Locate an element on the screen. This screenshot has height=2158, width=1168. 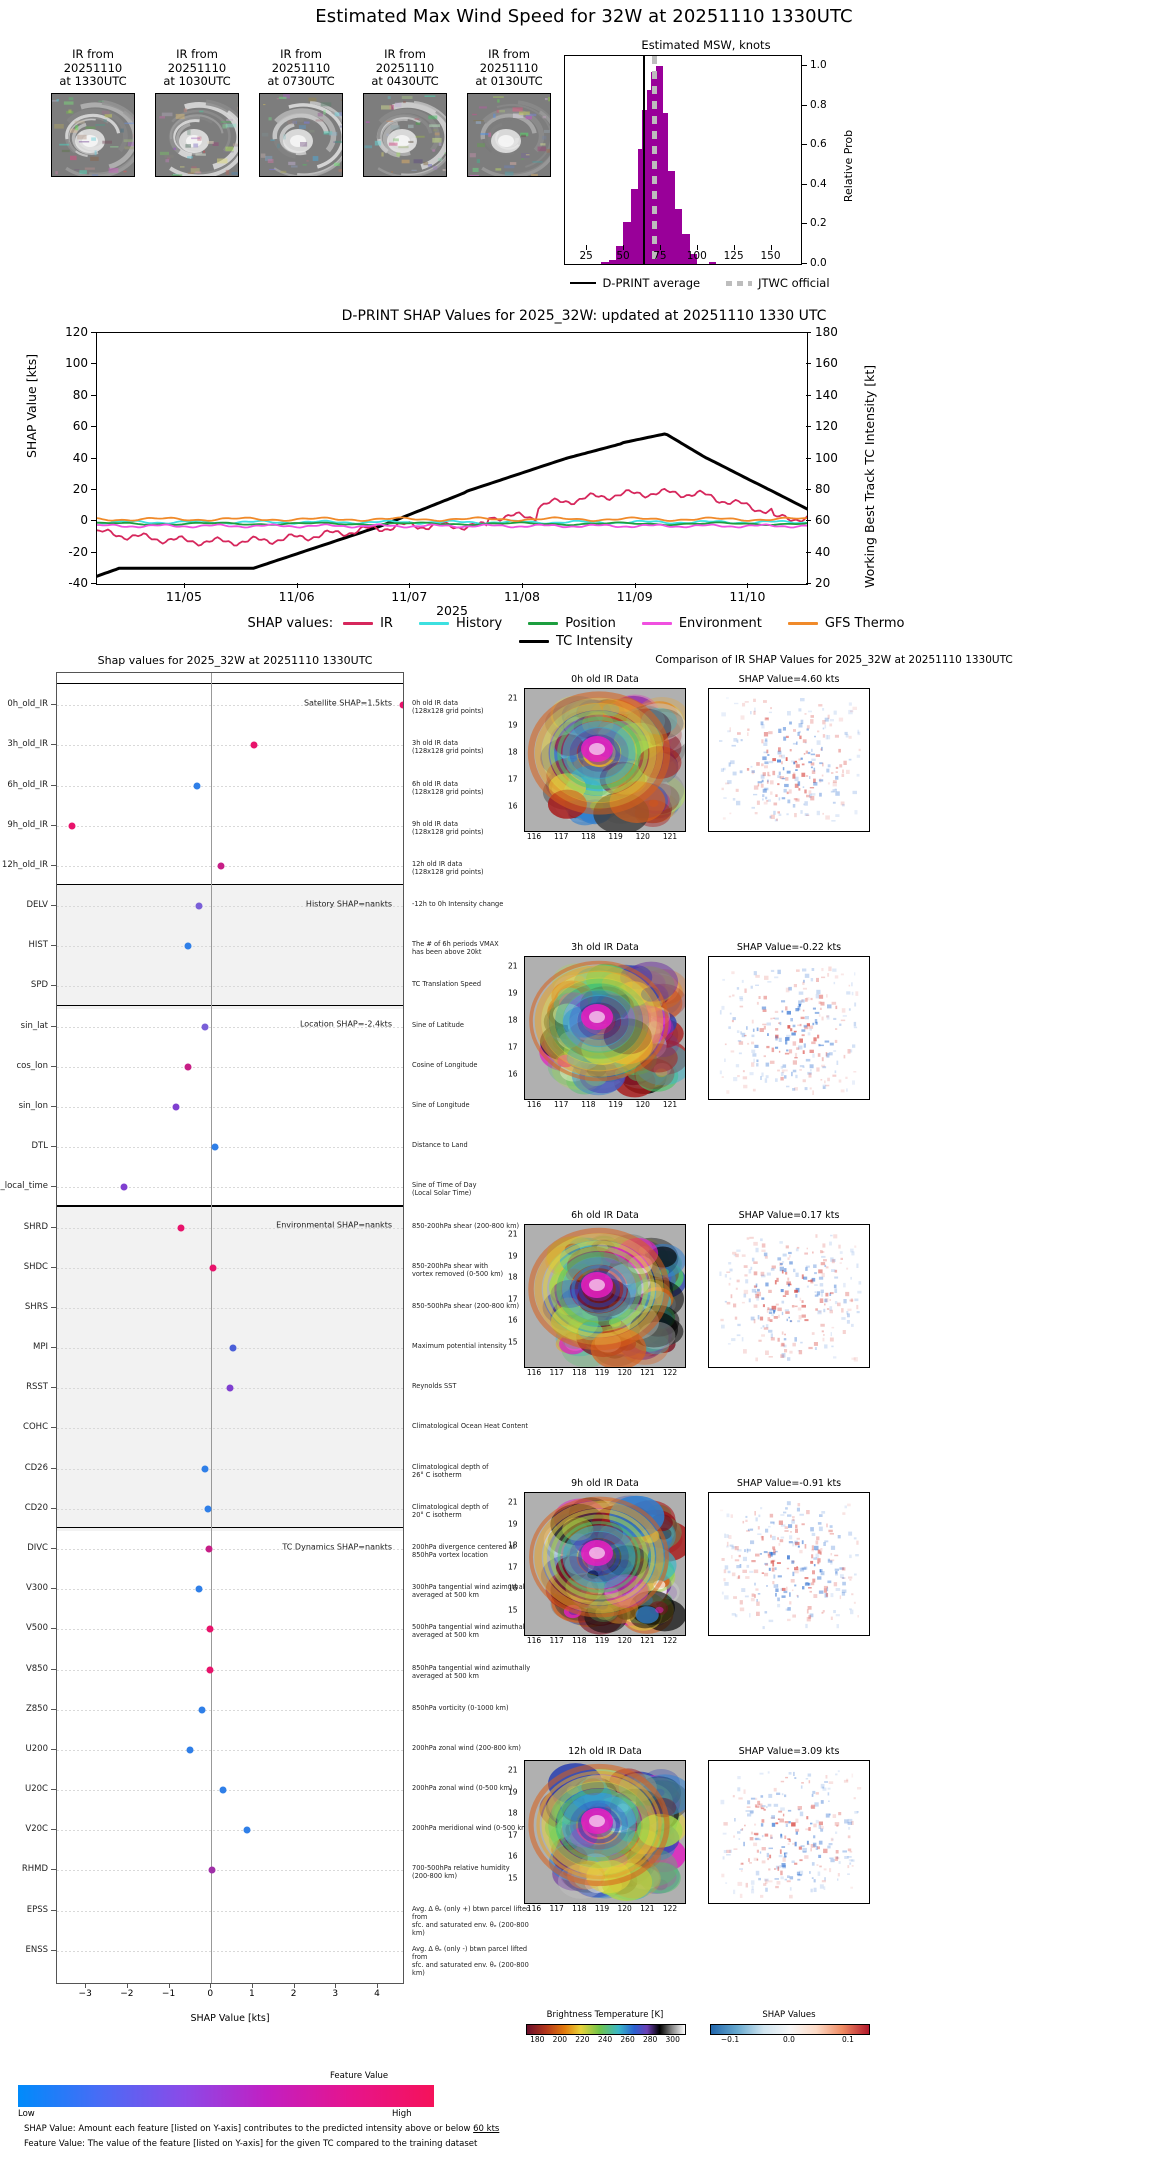
timeseries-legend-item: GFS Thermo is located at coordinates (846, 623).